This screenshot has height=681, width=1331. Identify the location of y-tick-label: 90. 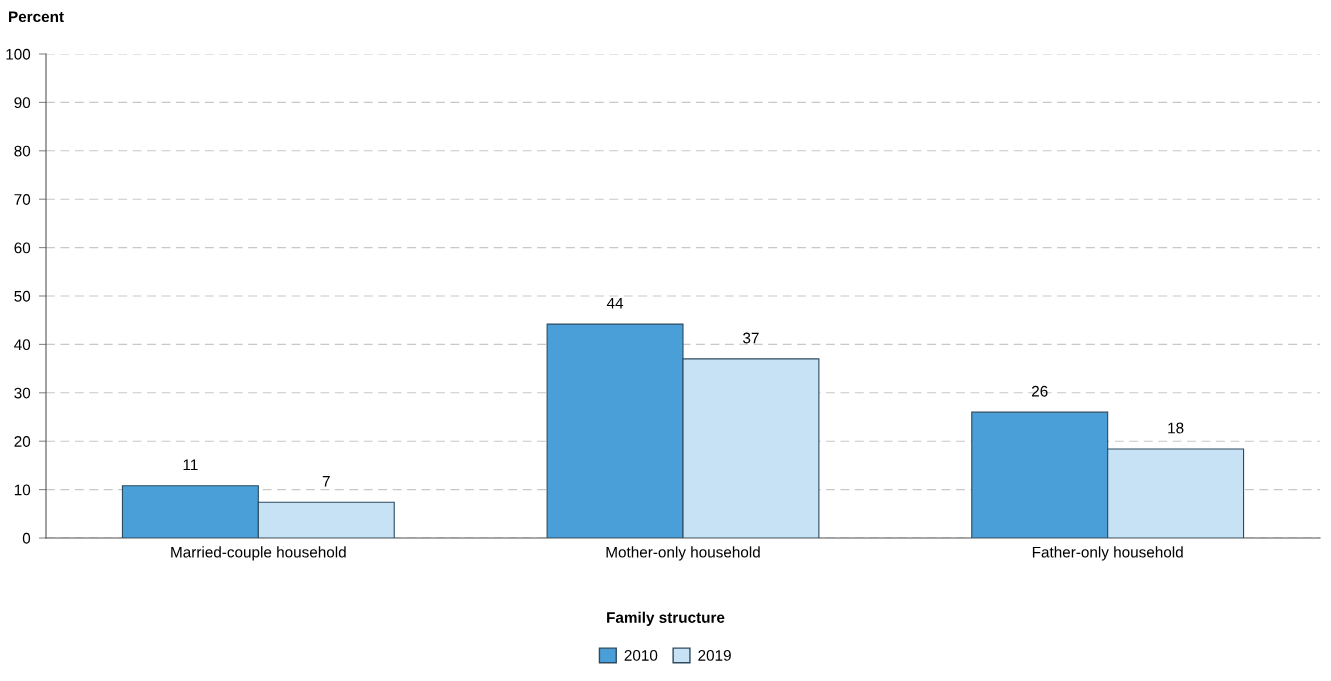
(22, 103).